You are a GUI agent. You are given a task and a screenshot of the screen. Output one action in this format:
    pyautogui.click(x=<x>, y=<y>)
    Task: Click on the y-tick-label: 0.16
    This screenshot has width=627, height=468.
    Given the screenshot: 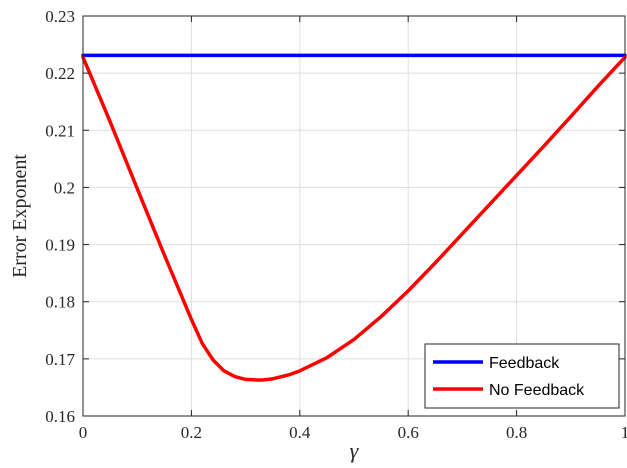 What is the action you would take?
    pyautogui.click(x=60, y=416)
    